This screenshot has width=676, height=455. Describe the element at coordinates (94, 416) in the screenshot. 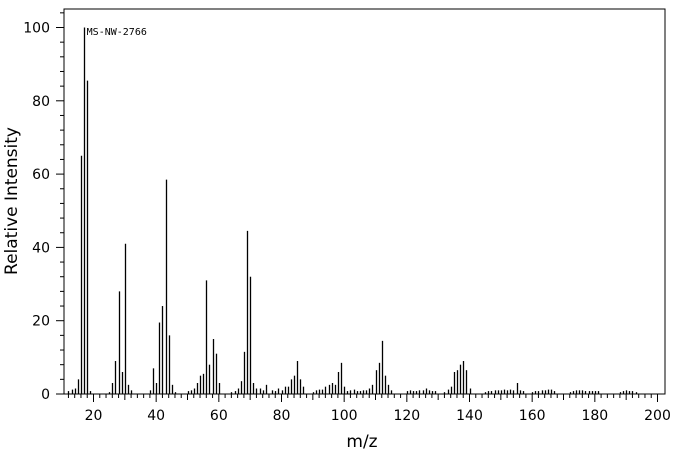

I see `x-tick-label: 20` at that location.